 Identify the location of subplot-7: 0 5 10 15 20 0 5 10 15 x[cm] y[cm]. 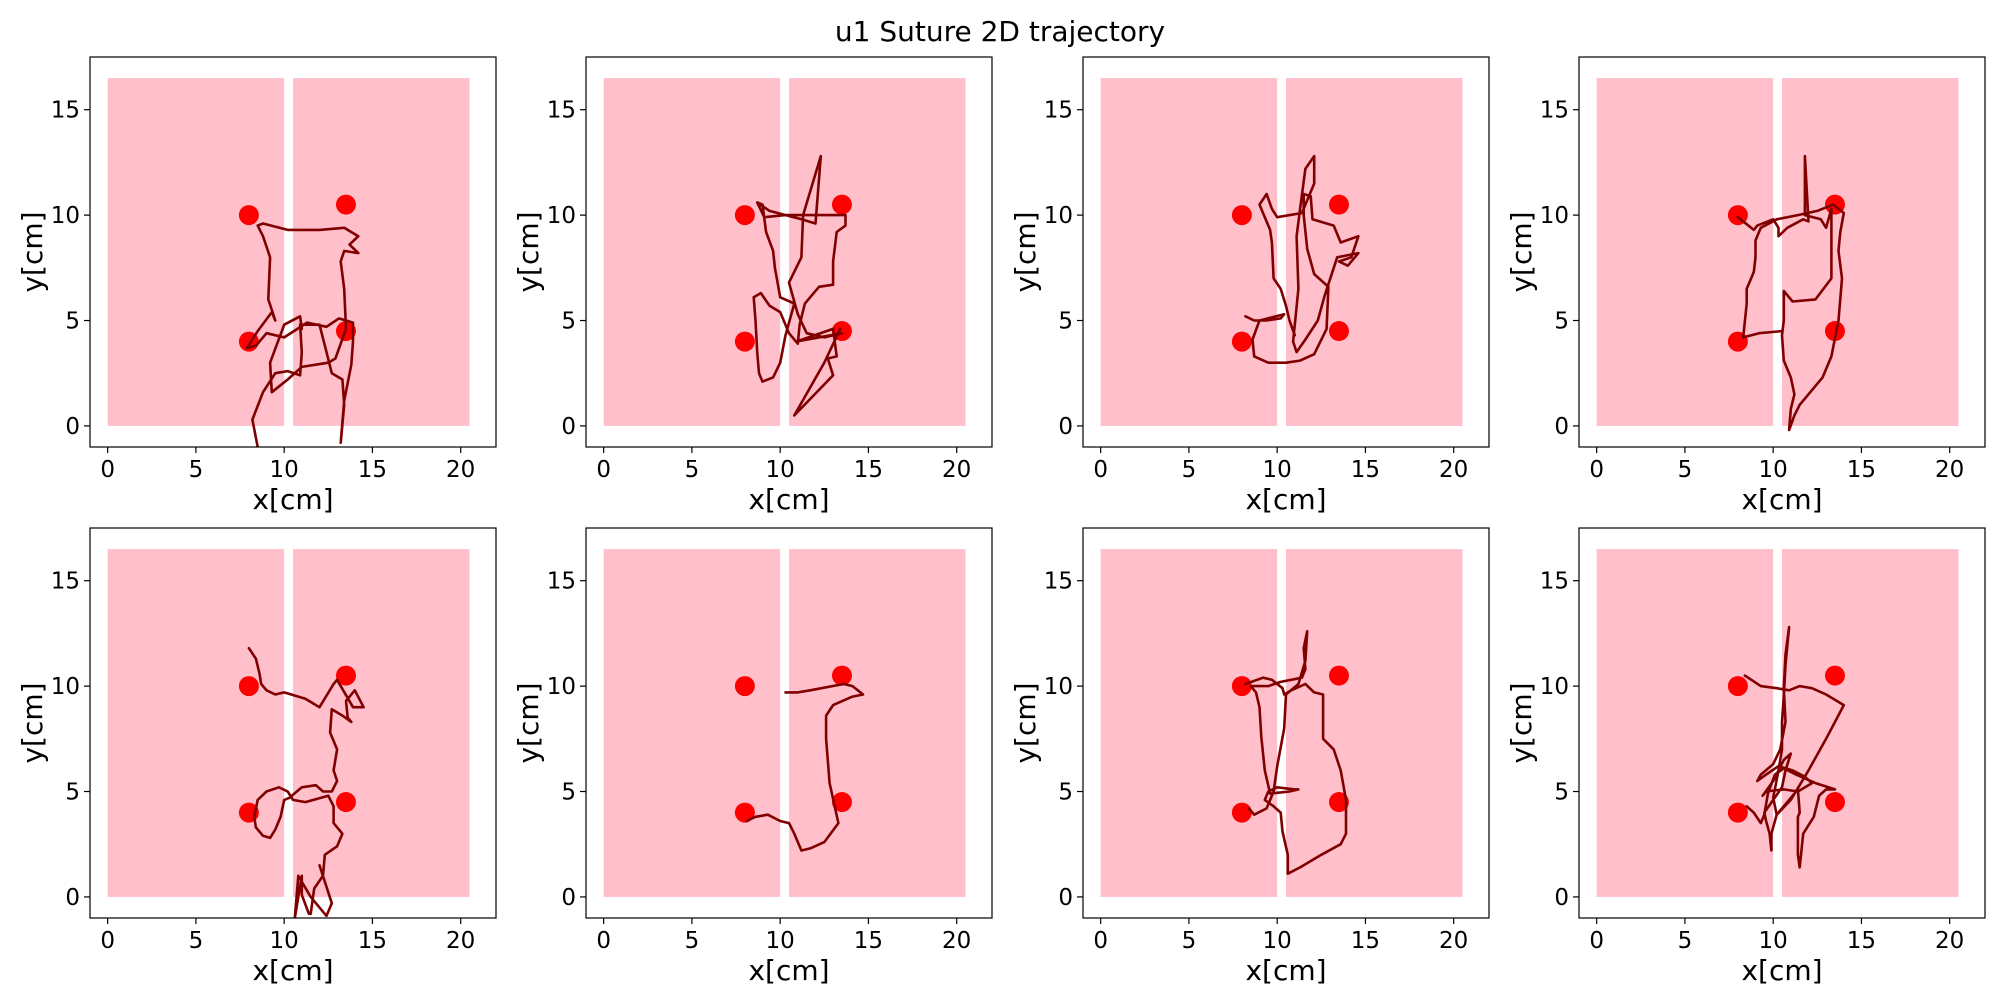
(1249, 757).